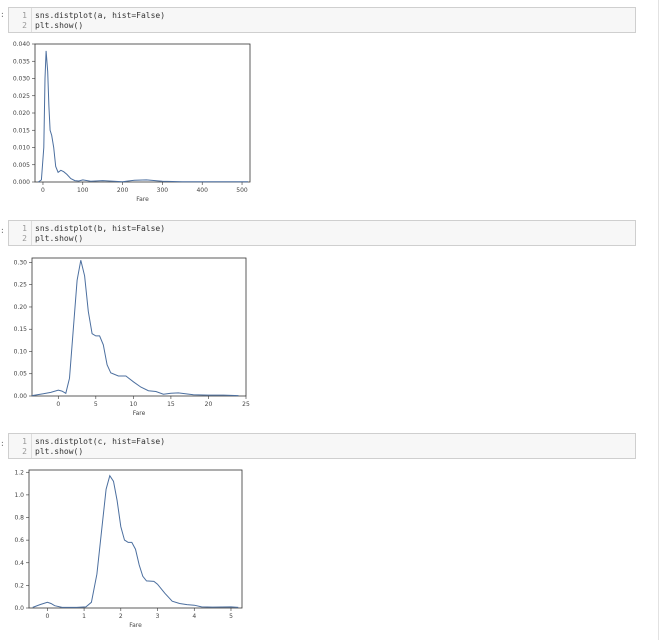 The image size is (666, 640). I want to click on x-tick-label: 20, so click(209, 404).